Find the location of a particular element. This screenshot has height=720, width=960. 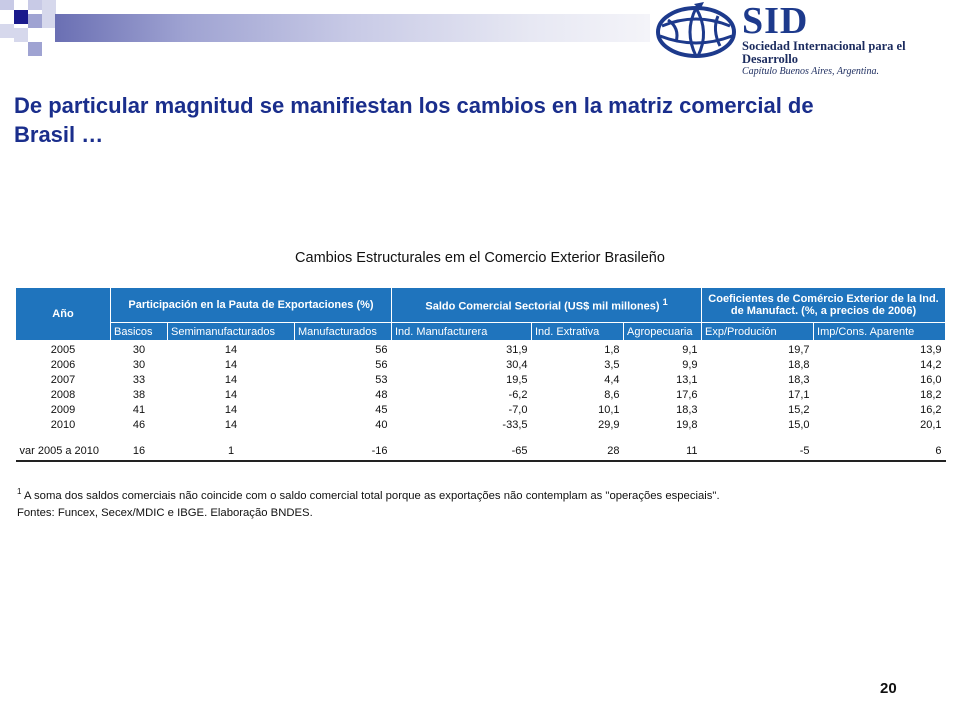

table-cell: 1,8 is located at coordinates (612, 350).